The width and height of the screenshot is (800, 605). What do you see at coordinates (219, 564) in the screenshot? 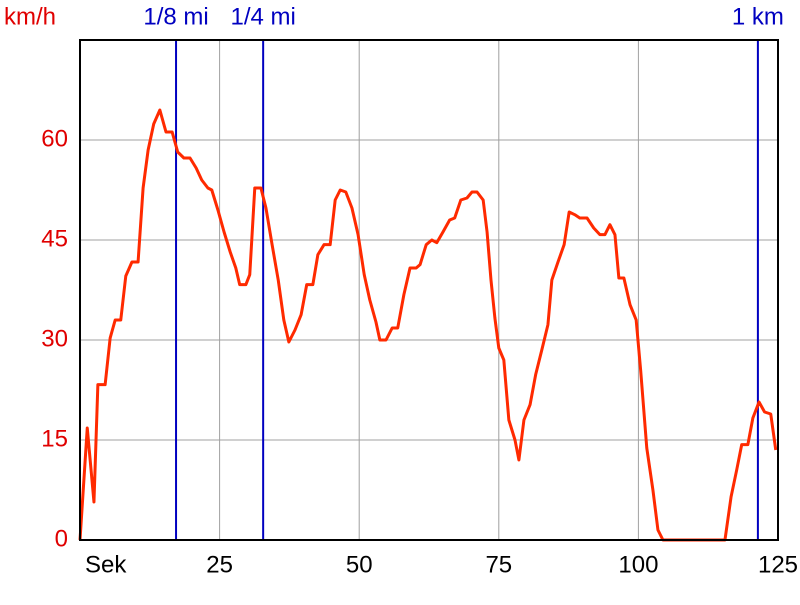
I see `x-tick-label: 25` at bounding box center [219, 564].